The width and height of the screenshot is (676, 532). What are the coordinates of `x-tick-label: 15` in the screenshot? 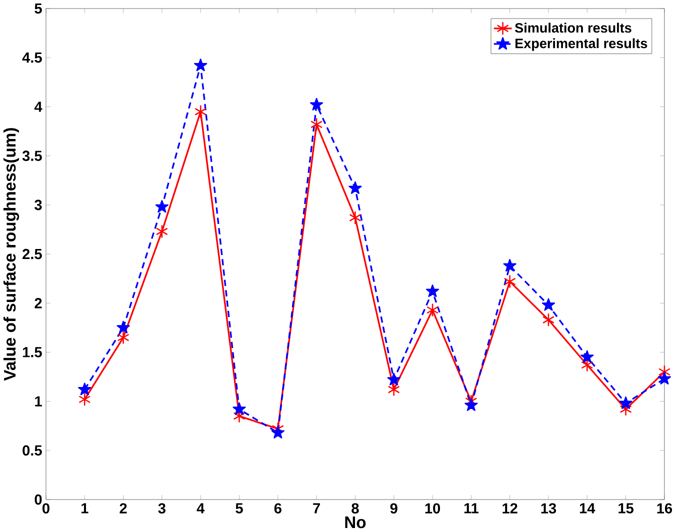 It's located at (626, 508).